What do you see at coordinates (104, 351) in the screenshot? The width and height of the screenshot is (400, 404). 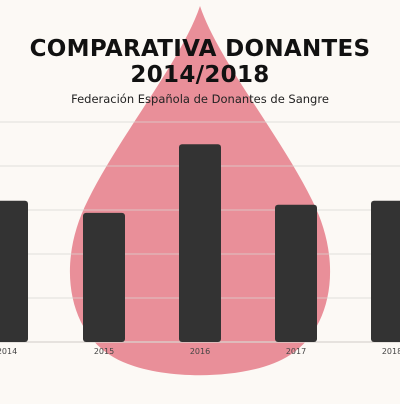 I see `x-tick-label: 2015` at bounding box center [104, 351].